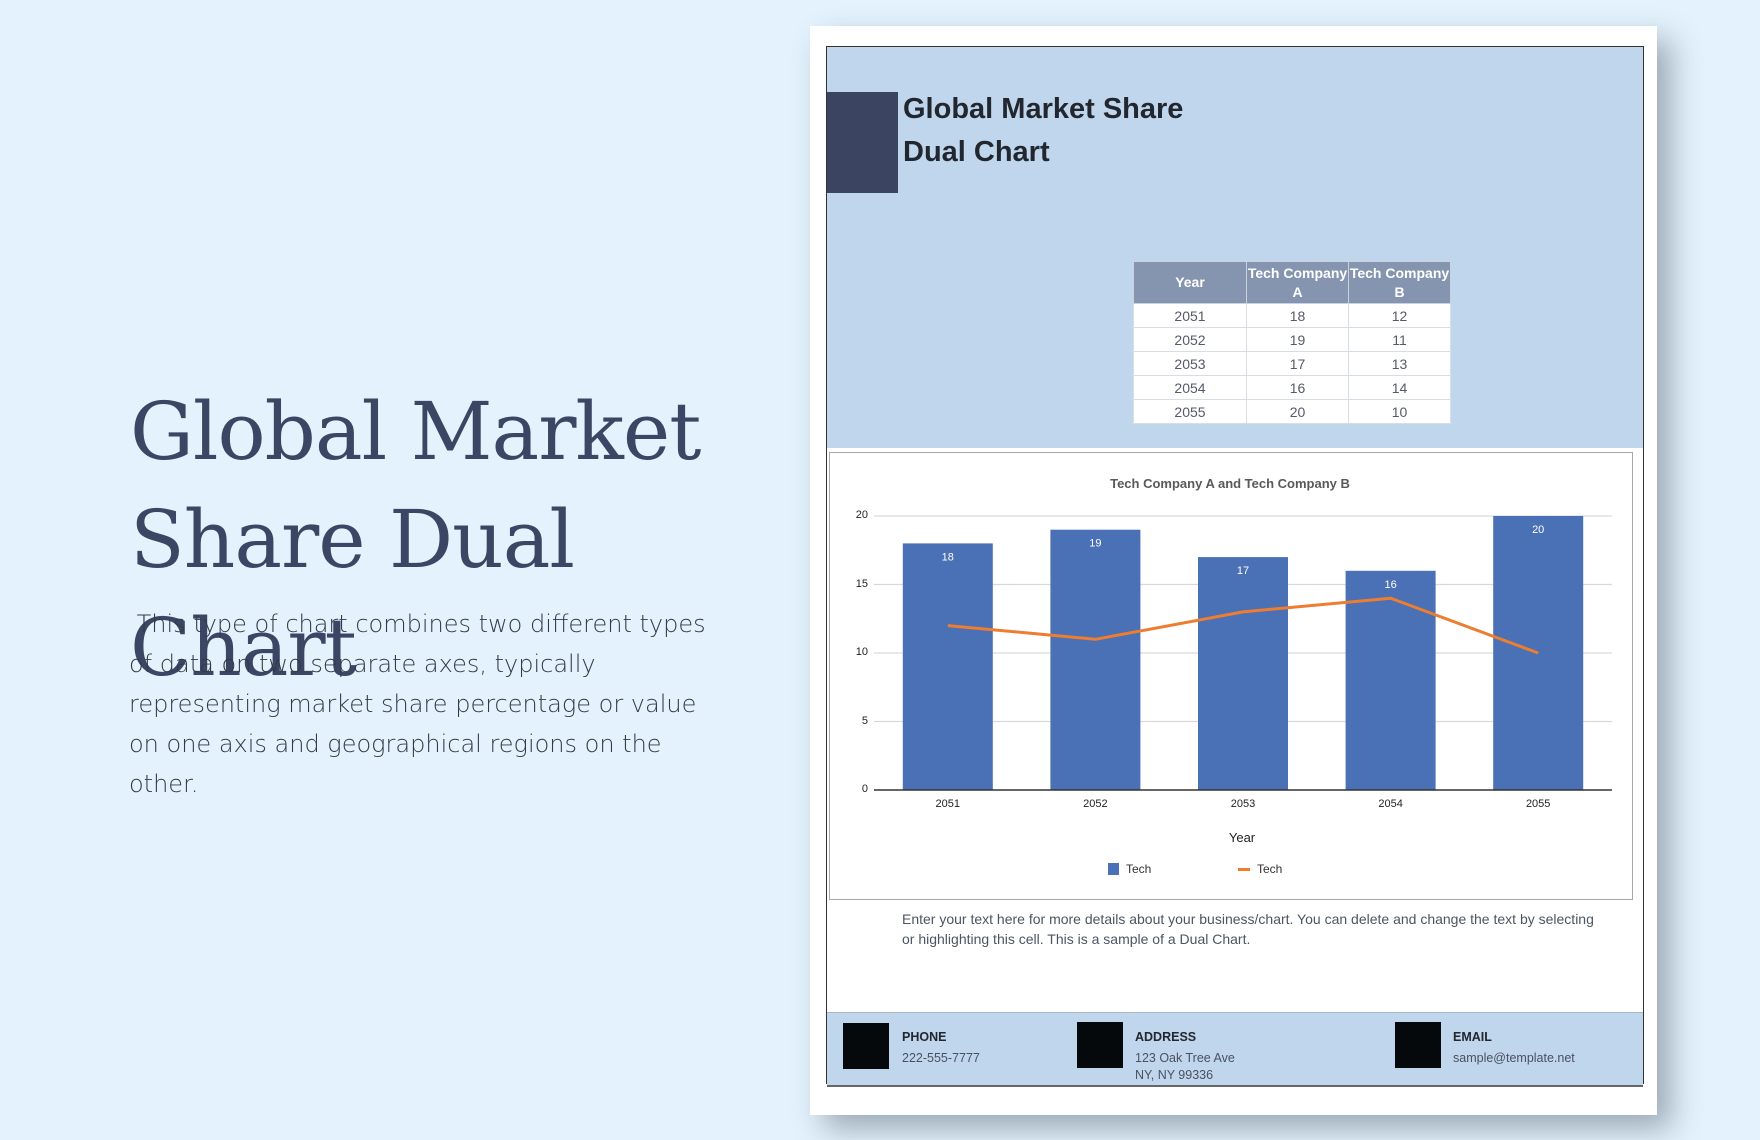 The image size is (1760, 1140). I want to click on bar-data-label: 18, so click(948, 557).